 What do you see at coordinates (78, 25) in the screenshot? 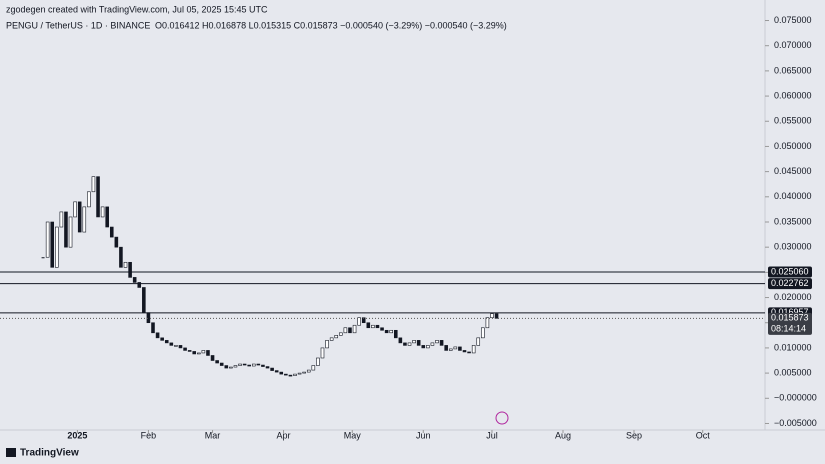
I see `symbol: PENGU / TetherUS · 1D · BINANCE` at bounding box center [78, 25].